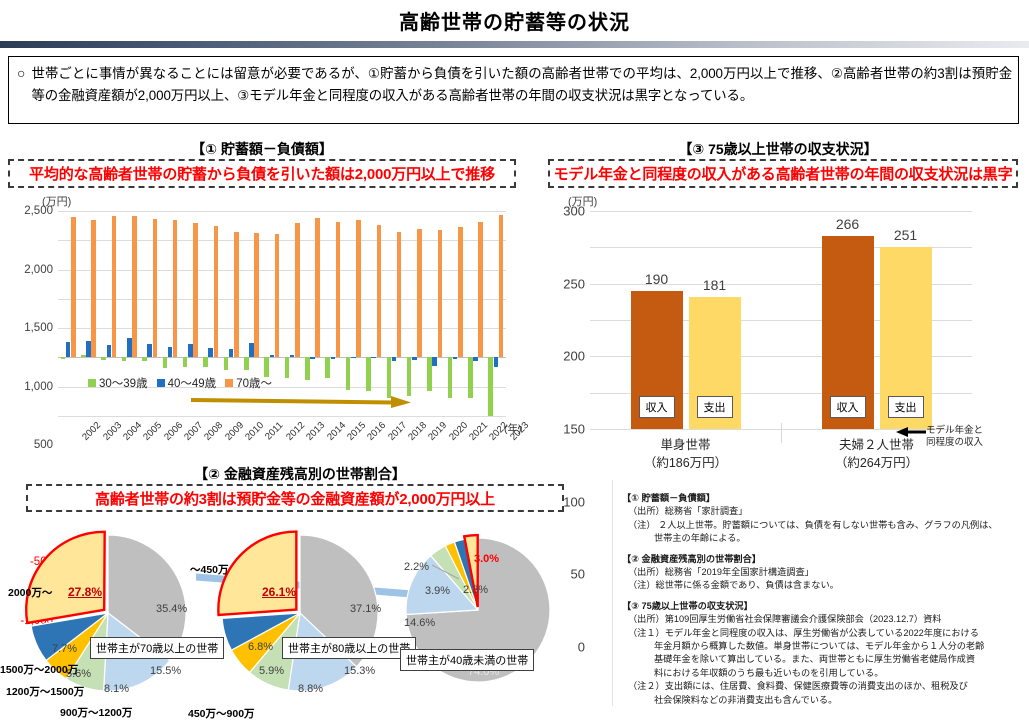 The width and height of the screenshot is (1029, 721). What do you see at coordinates (876, 454) in the screenshot?
I see `chart3-category-group: 夫婦２人世帯 （約264万円）` at bounding box center [876, 454].